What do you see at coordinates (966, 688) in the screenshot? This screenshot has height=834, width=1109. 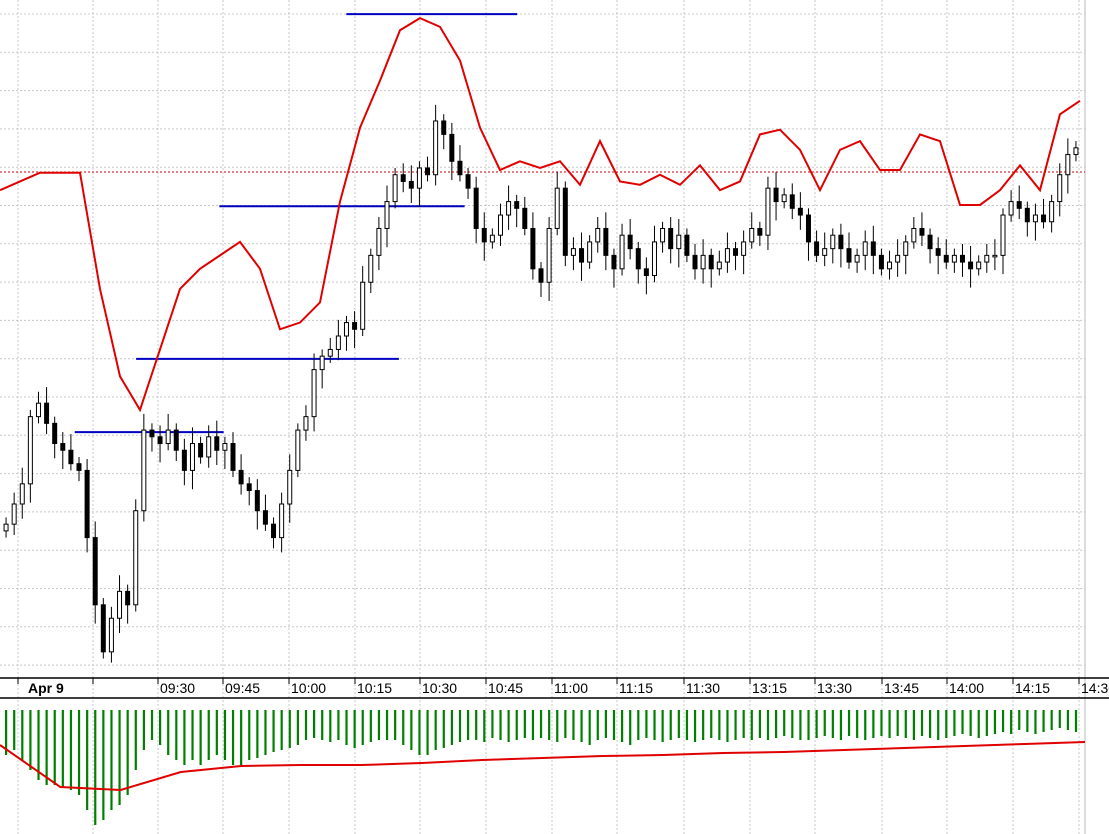 I see `x-tick-label: 14:00` at bounding box center [966, 688].